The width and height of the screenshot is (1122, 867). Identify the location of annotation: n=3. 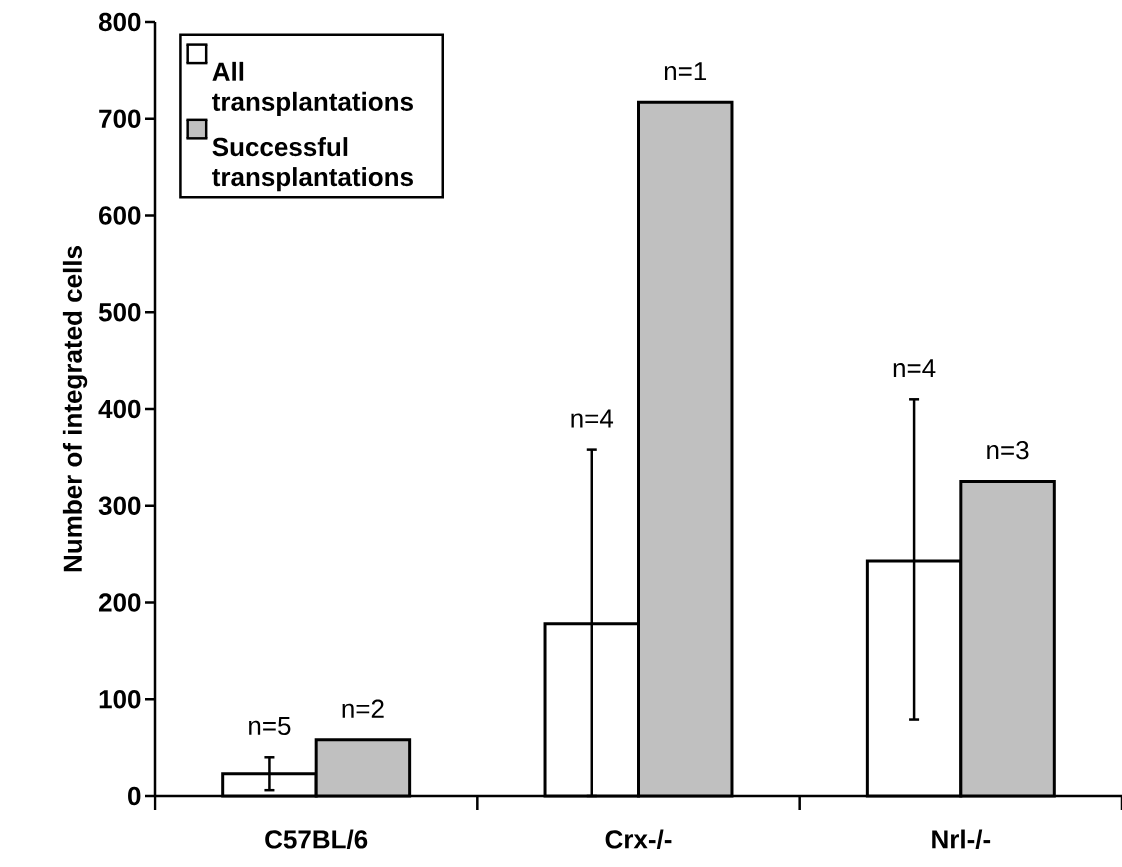
(1008, 450).